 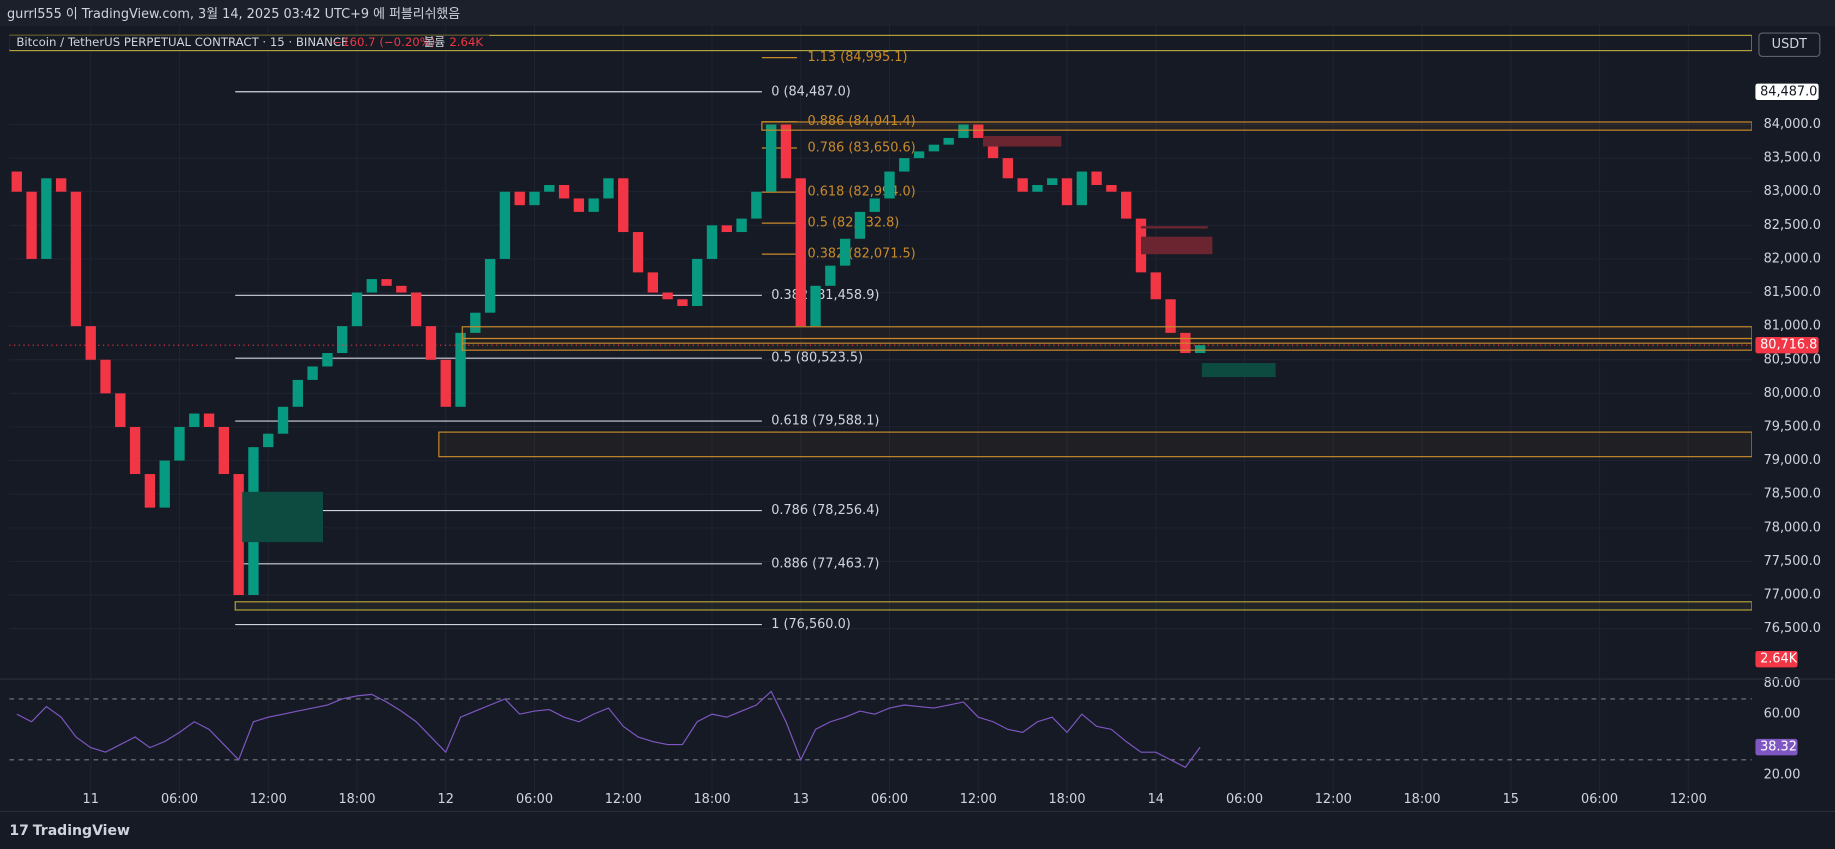 What do you see at coordinates (1792, 561) in the screenshot?
I see `y-tick-label: 77,500.0` at bounding box center [1792, 561].